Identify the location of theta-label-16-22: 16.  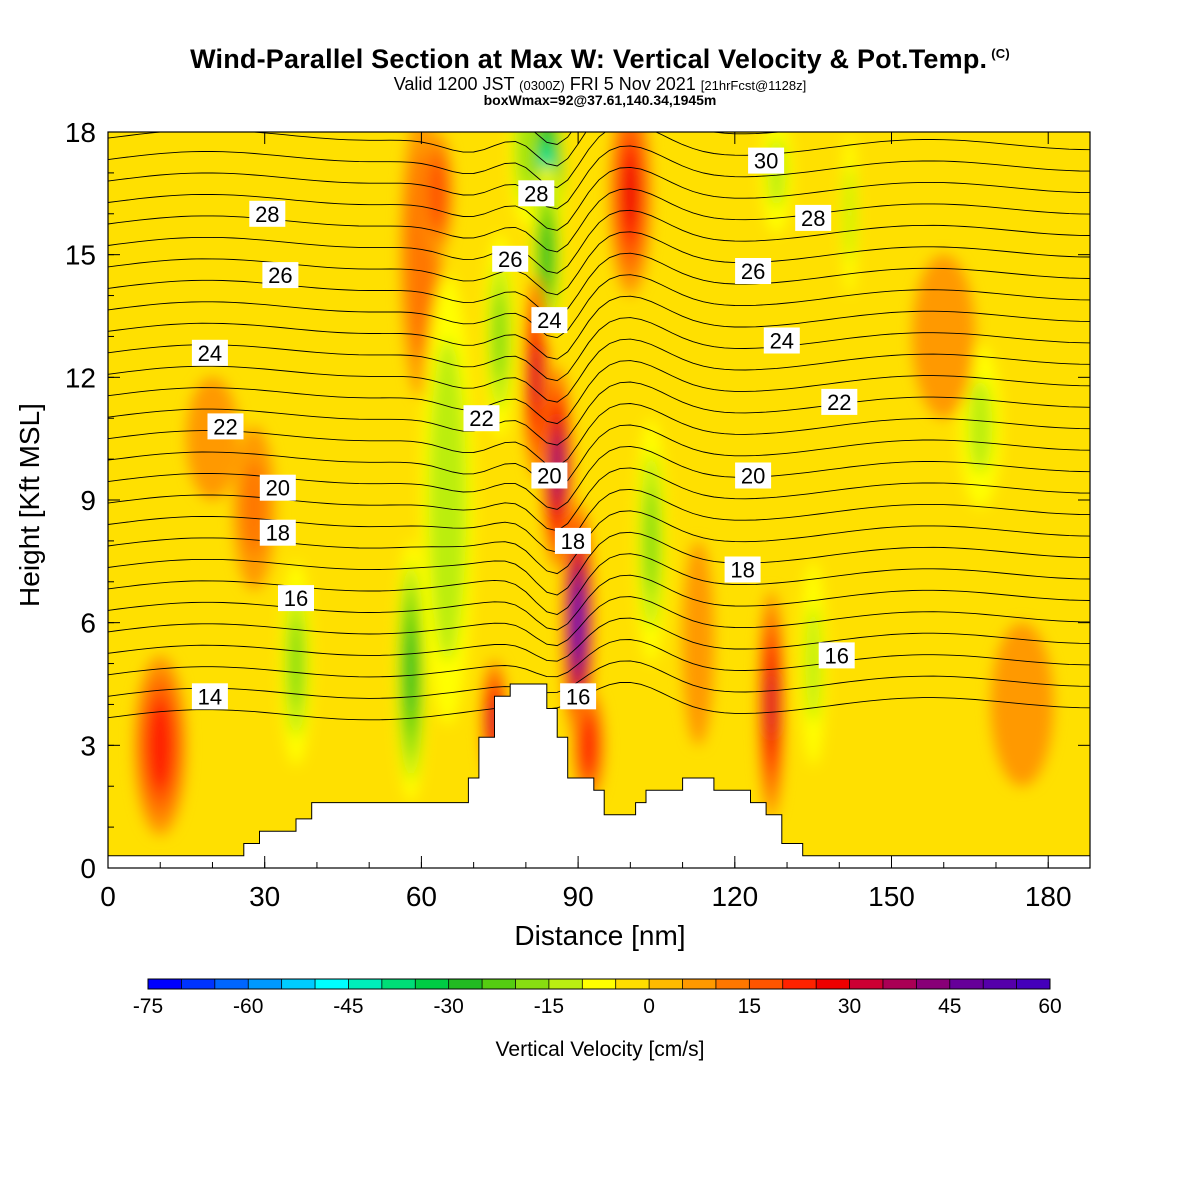
(836, 655).